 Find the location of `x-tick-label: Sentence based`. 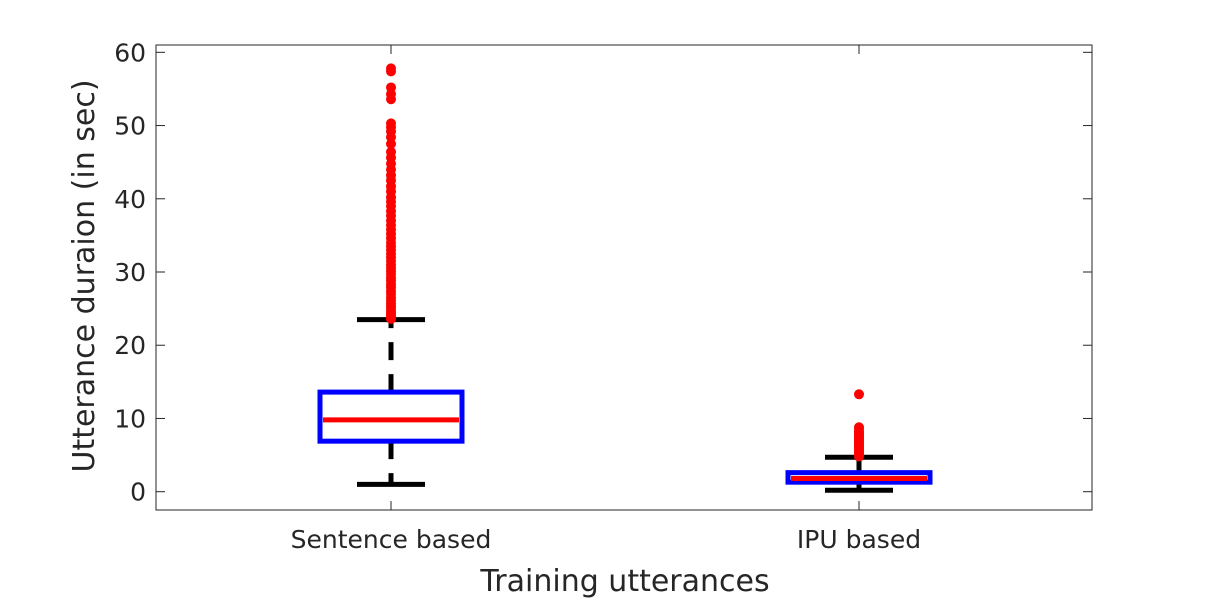

x-tick-label: Sentence based is located at coordinates (391, 539).